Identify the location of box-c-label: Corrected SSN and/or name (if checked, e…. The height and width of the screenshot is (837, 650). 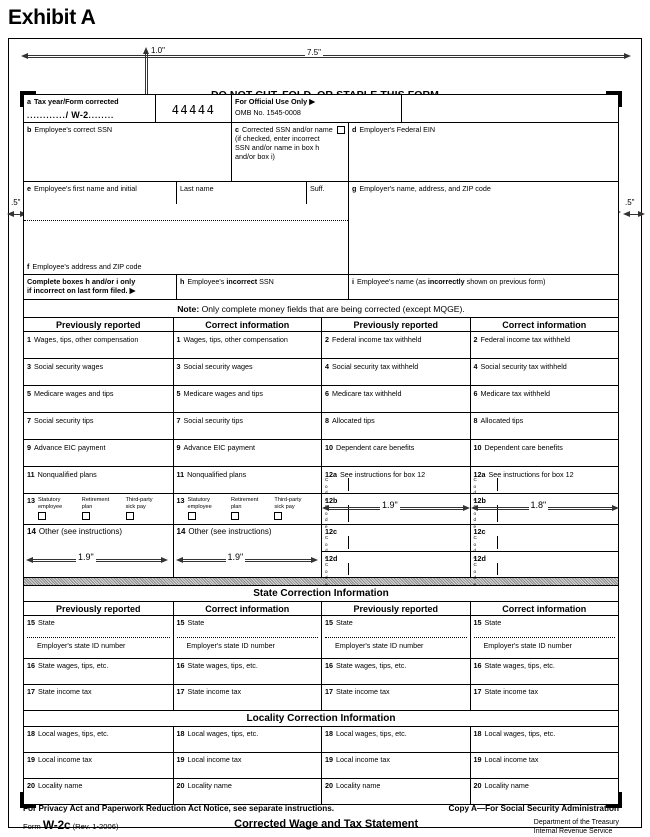
(284, 143).